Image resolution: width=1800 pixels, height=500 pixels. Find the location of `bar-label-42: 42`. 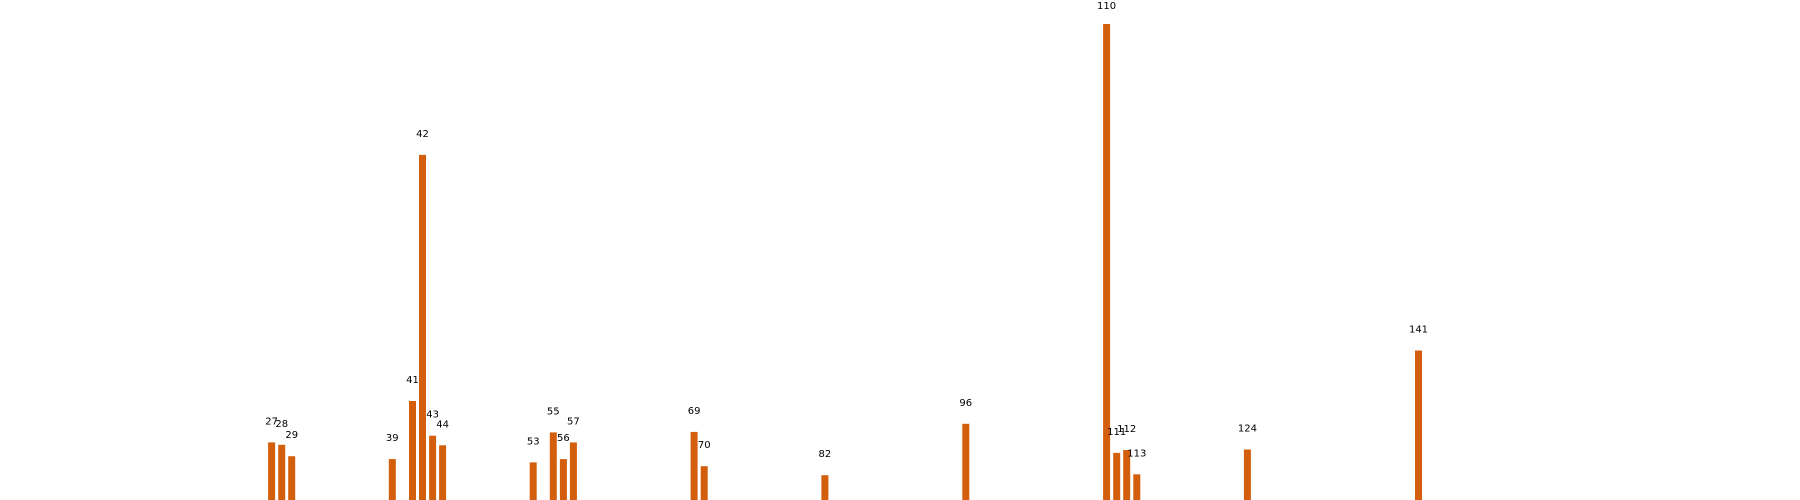

bar-label-42: 42 is located at coordinates (422, 134).